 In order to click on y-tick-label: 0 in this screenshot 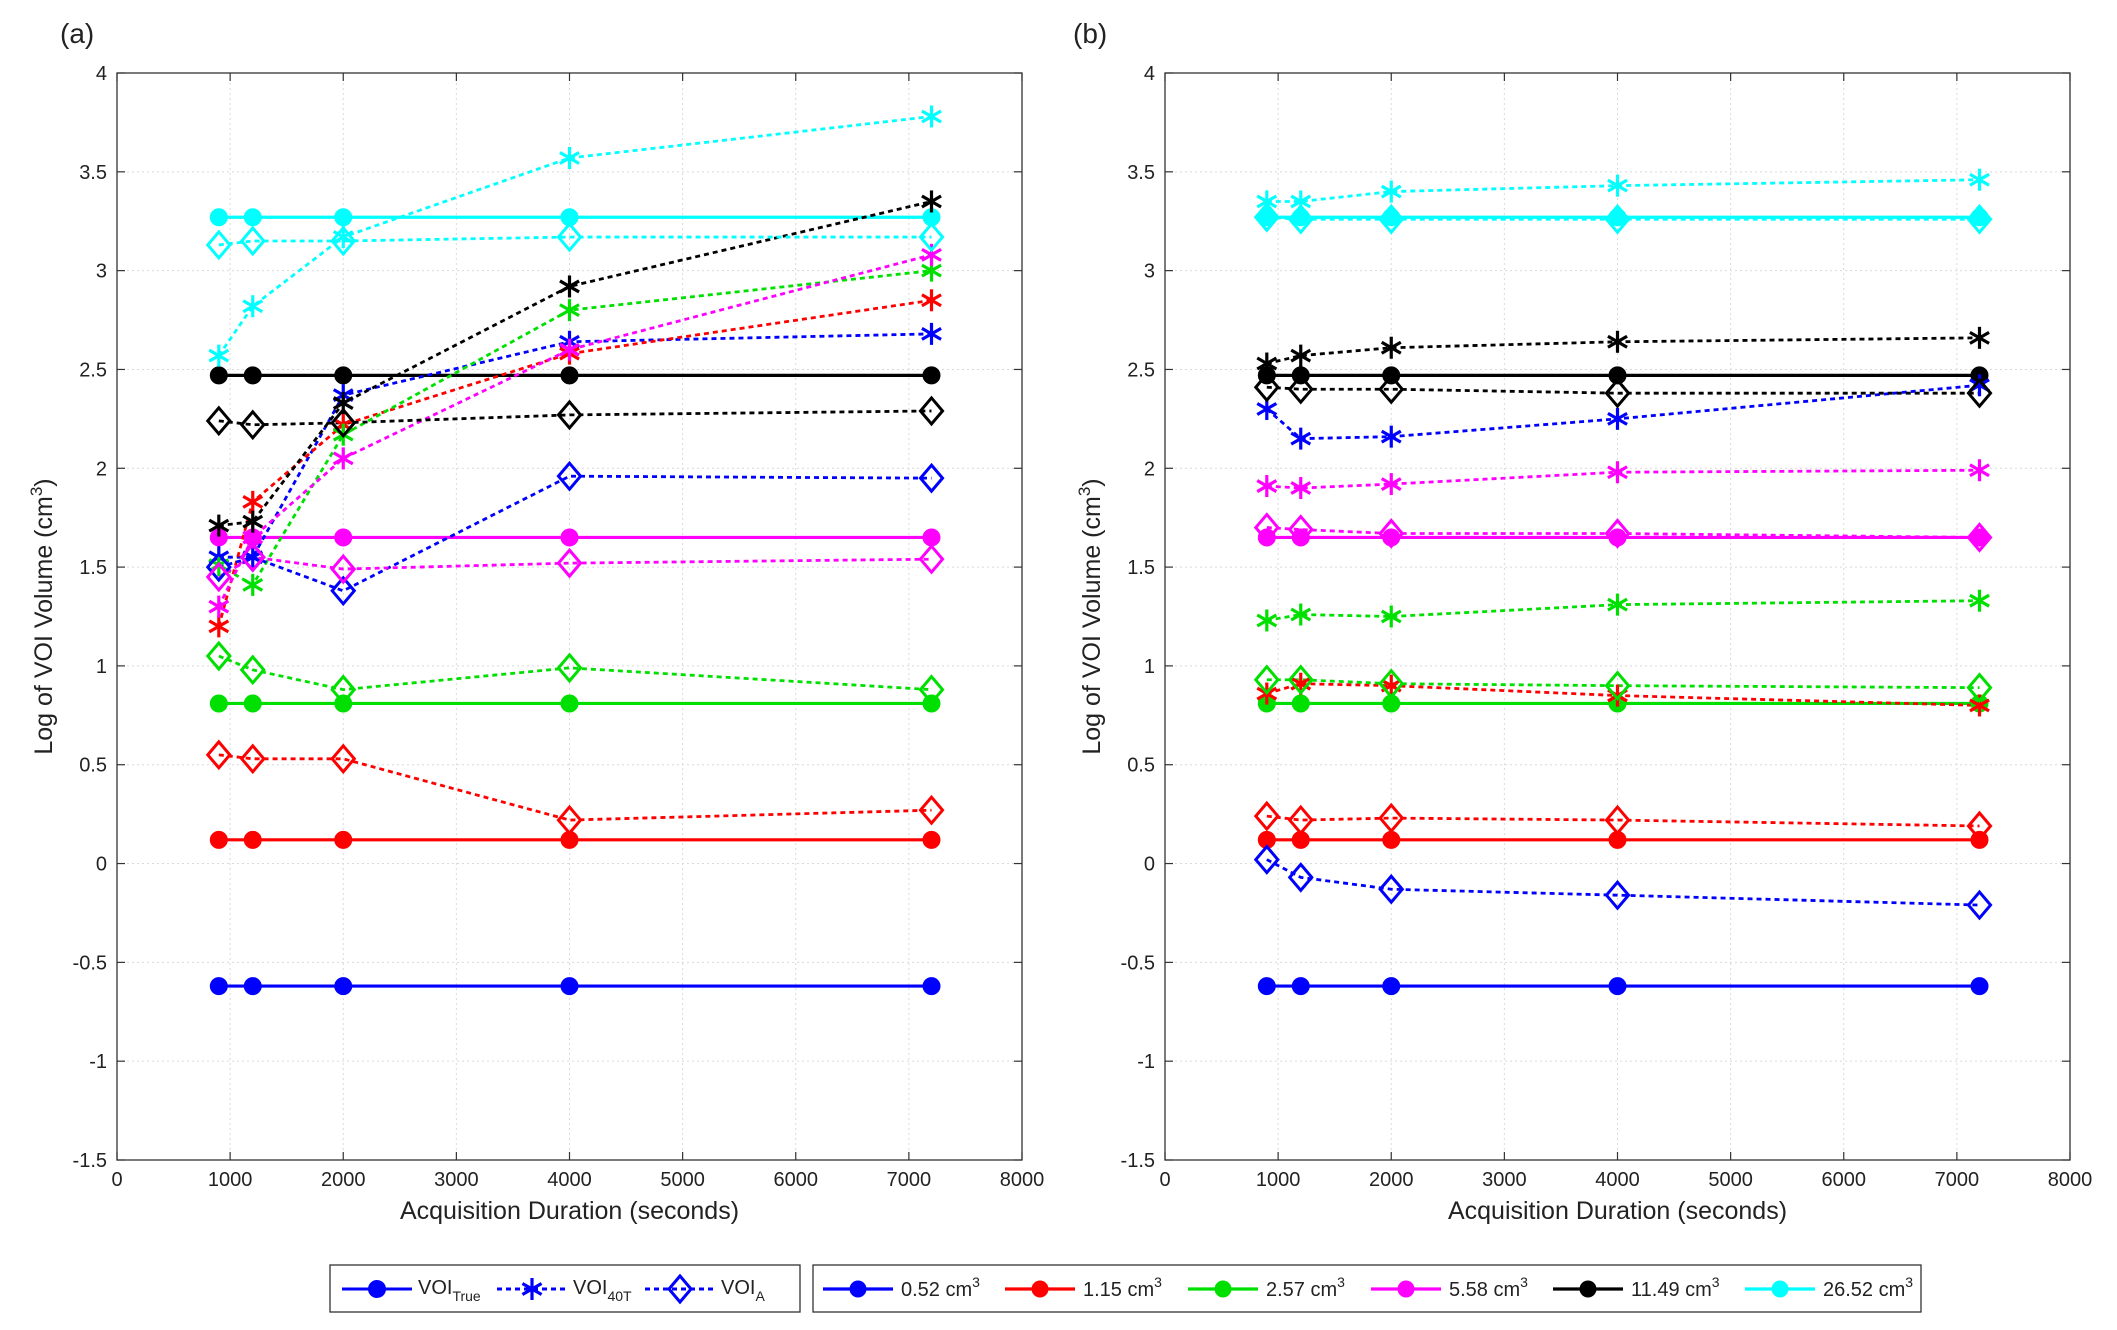, I will do `click(101, 865)`.